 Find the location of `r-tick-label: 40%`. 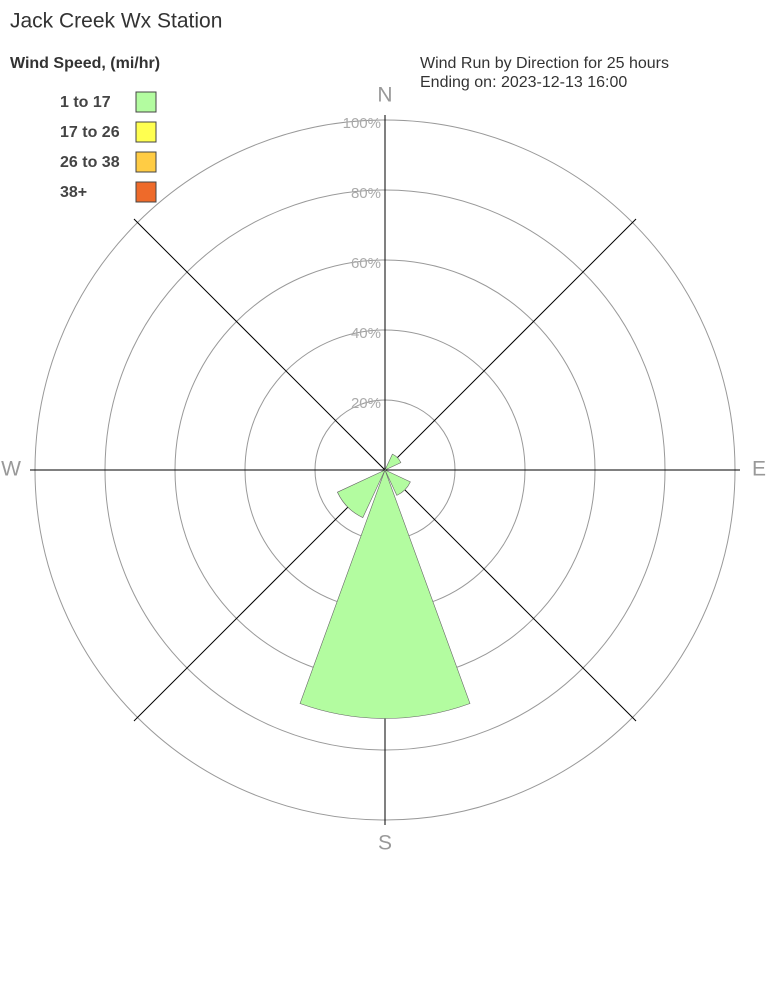

r-tick-label: 40% is located at coordinates (366, 333).